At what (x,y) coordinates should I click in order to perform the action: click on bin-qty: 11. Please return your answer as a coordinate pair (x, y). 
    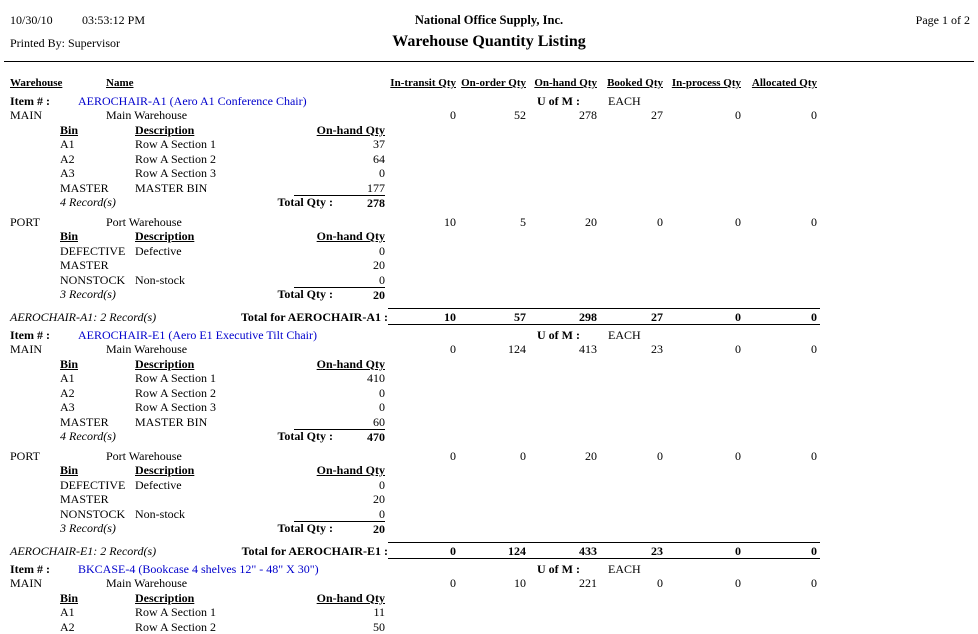
    Looking at the image, I should click on (340, 612).